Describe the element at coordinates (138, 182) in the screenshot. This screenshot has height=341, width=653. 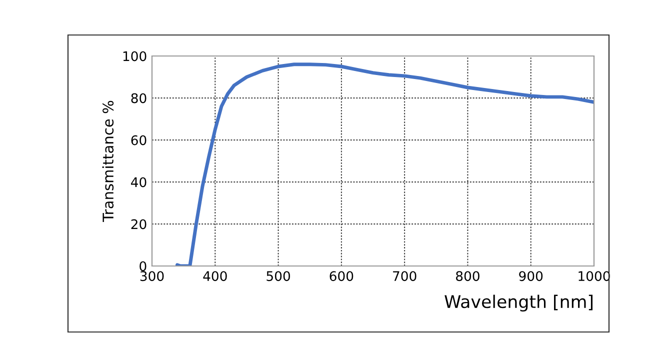
I see `y-tick-label: 40` at that location.